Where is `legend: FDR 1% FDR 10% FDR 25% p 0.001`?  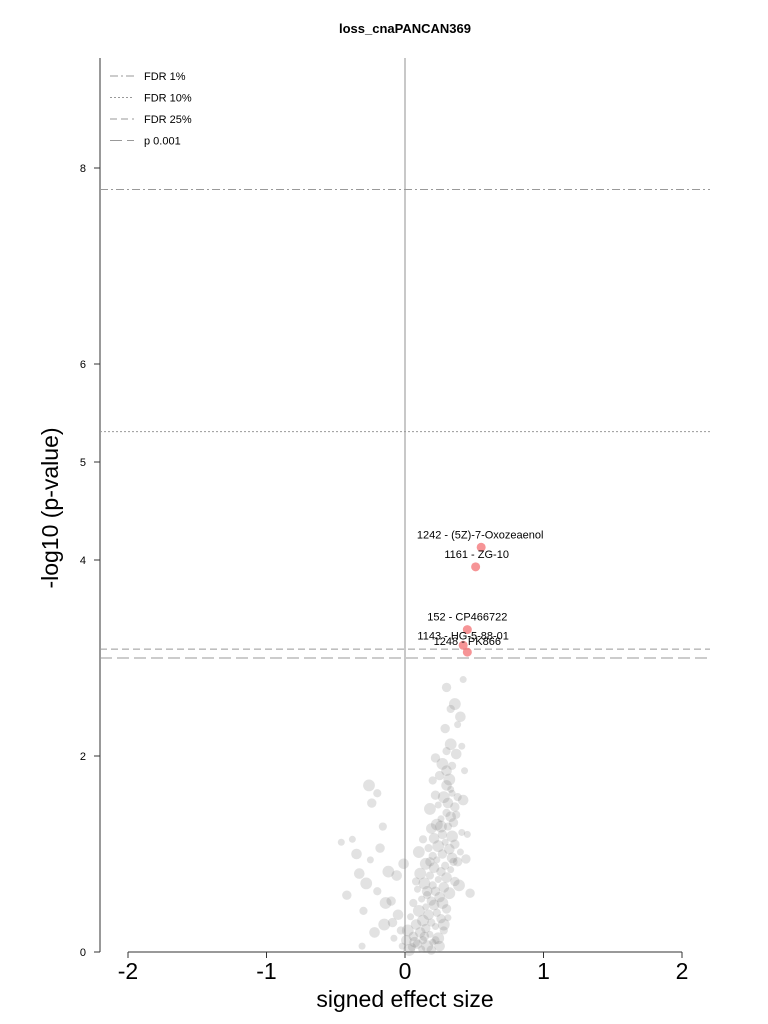 legend: FDR 1% FDR 10% FDR 25% p 0.001 is located at coordinates (151, 109).